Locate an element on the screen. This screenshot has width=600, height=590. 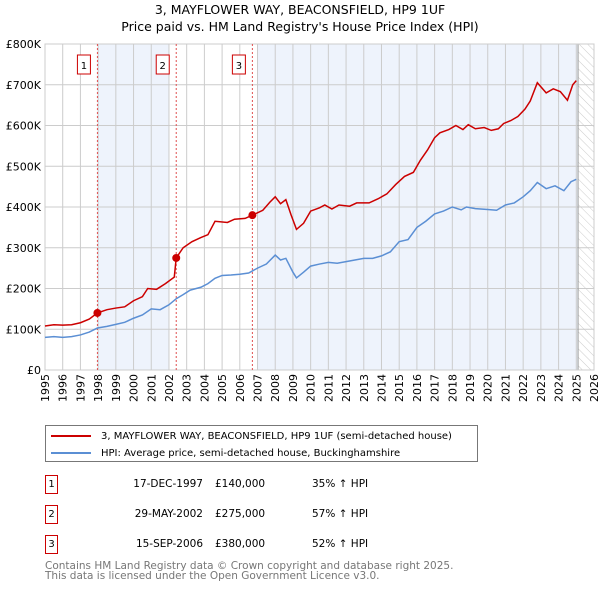
chart-title: 3, MAYFLOWER WAY, BEACONSFIELD, HP9 1UF is located at coordinates (300, 9).